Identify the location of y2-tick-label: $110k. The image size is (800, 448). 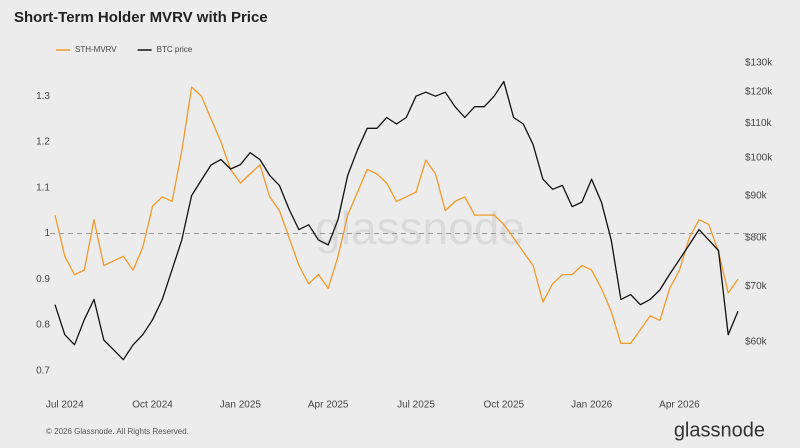
(759, 123).